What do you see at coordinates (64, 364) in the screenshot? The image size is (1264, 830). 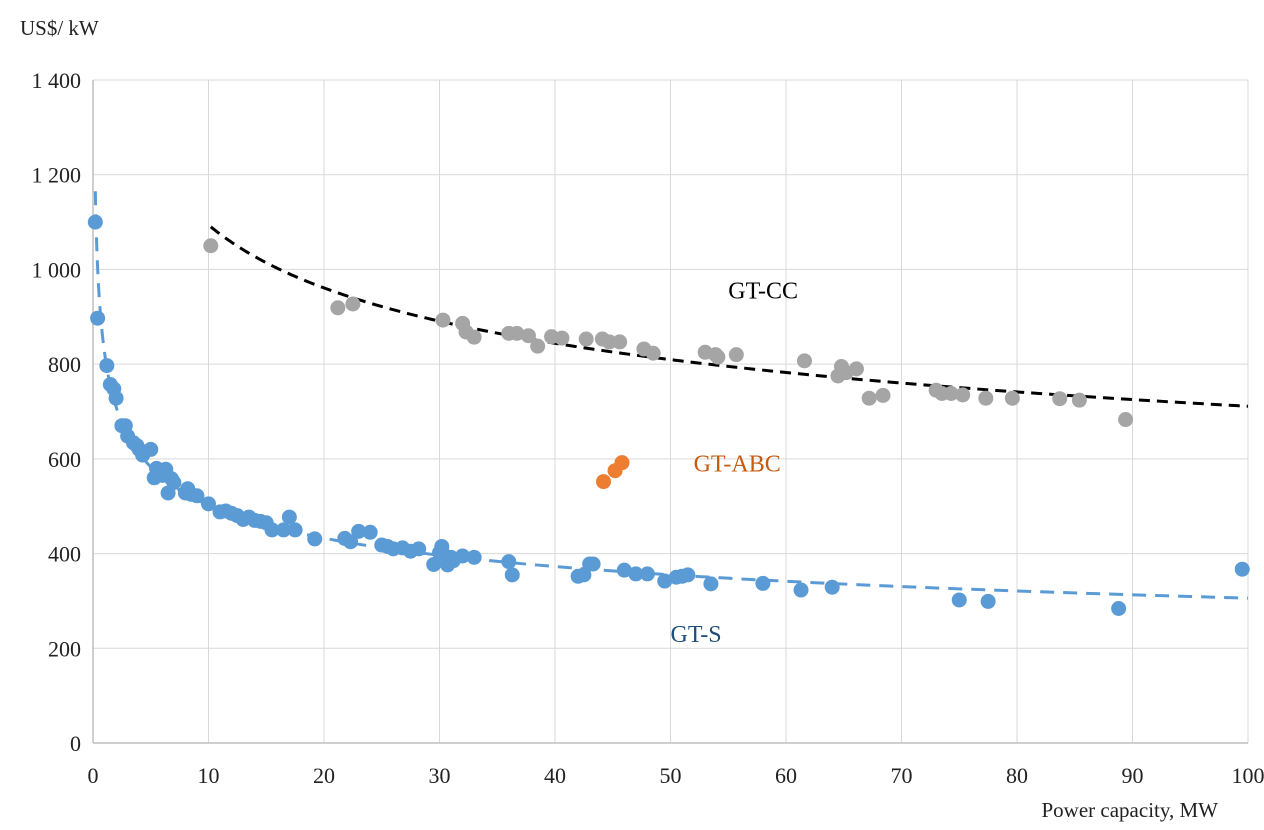 I see `y-tick-label: 800` at bounding box center [64, 364].